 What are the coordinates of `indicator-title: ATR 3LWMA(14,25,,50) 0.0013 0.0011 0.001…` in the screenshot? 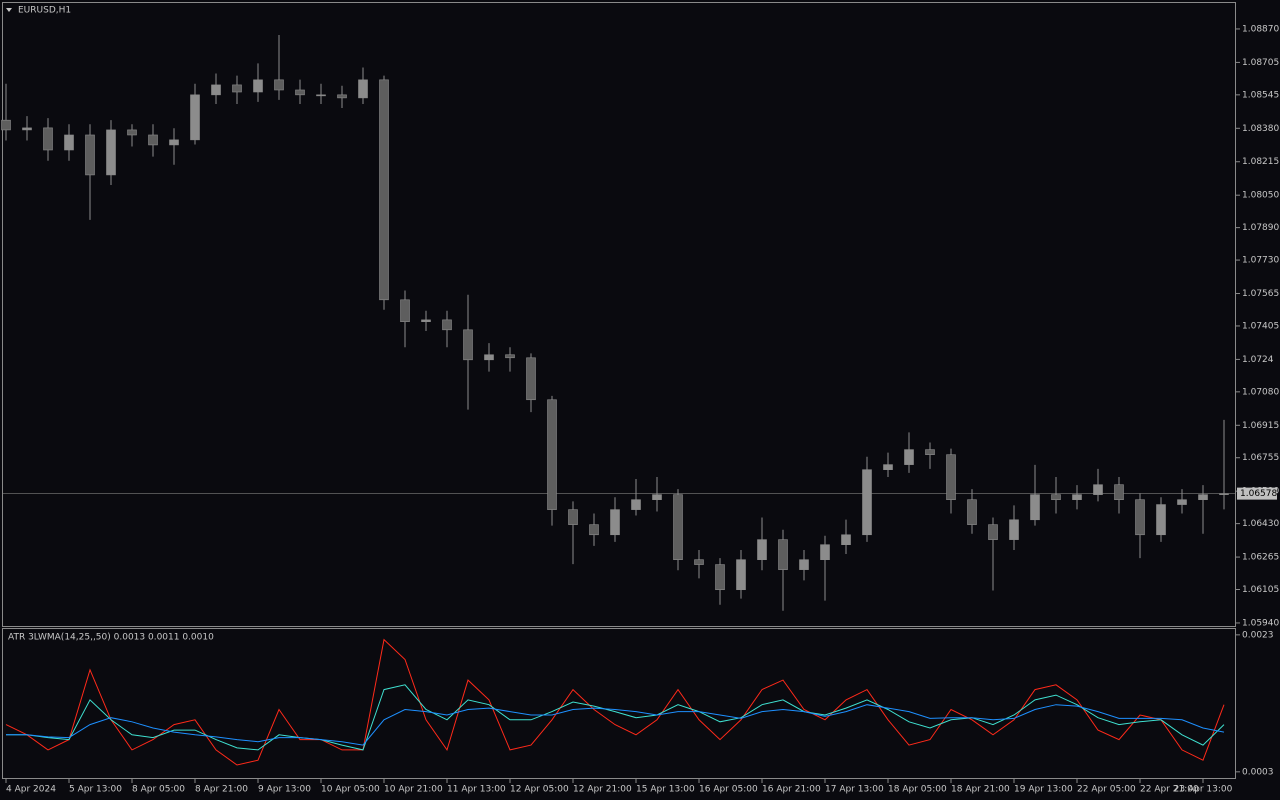 It's located at (111, 638).